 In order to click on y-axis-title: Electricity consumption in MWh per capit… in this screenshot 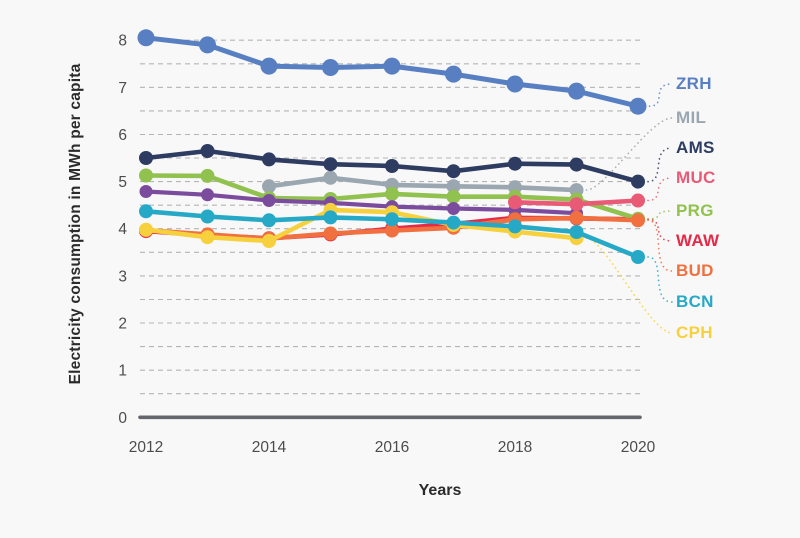, I will do `click(75, 224)`.